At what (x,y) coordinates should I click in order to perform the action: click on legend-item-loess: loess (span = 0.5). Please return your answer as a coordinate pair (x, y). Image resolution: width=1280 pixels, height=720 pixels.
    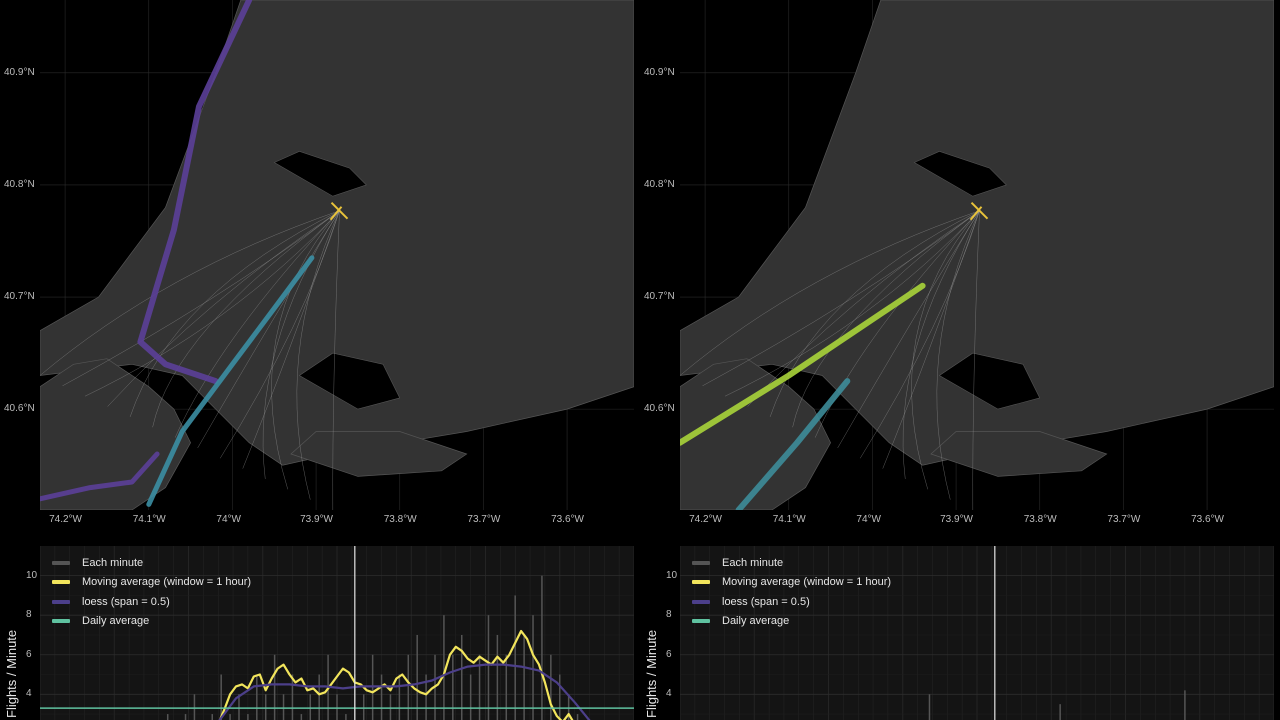
    Looking at the image, I should click on (791, 602).